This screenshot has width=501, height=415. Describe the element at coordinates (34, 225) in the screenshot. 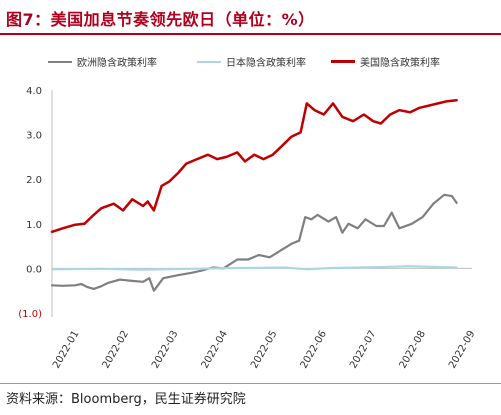

I see `y-tick-label: 1.0` at that location.